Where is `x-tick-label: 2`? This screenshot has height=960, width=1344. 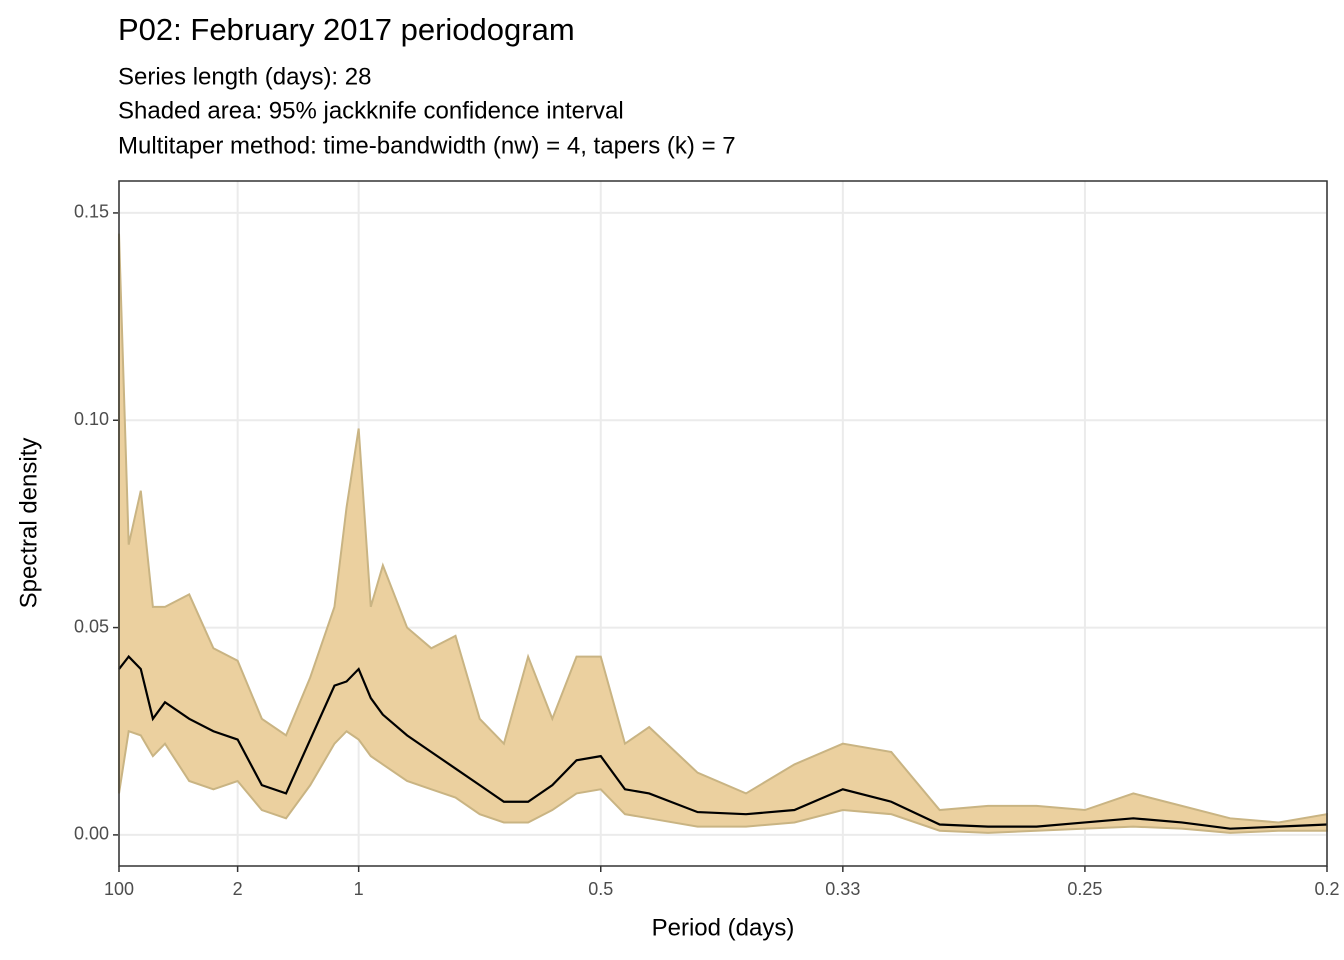
x-tick-label: 2 is located at coordinates (238, 889).